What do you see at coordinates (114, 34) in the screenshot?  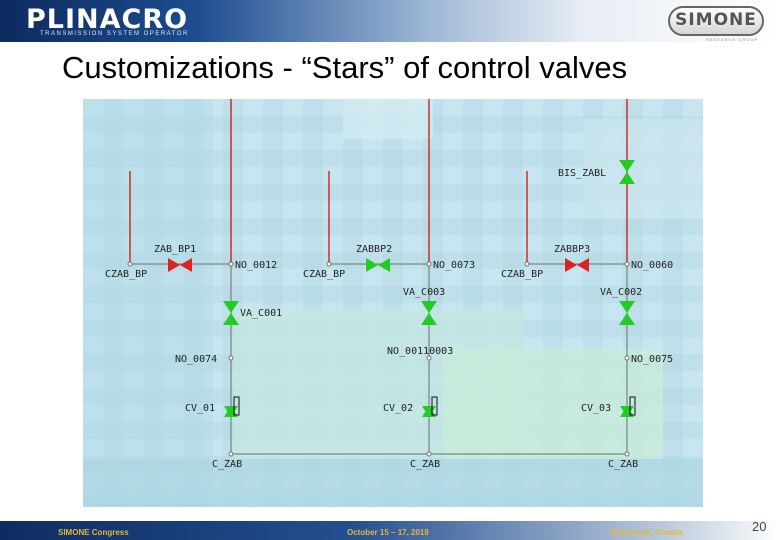 I see `plinacro-logo-subtitle: TRANSMISSION SYSTEM OPERATOR` at bounding box center [114, 34].